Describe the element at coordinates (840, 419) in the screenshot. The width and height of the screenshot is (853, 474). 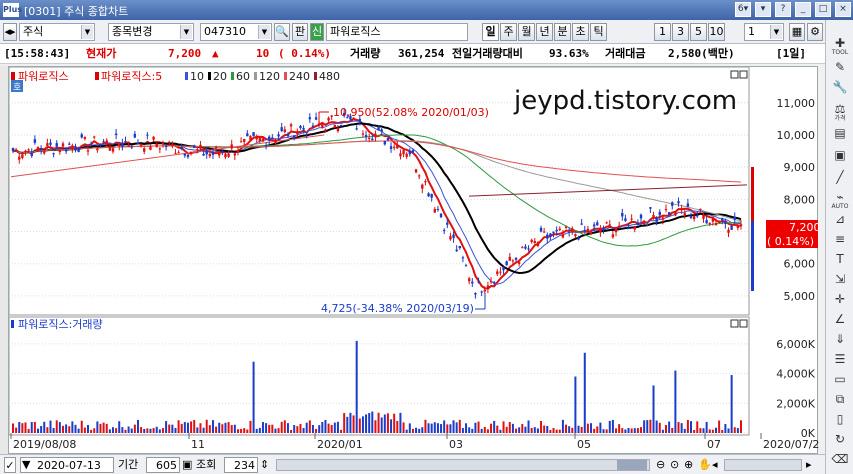
I see `page-icon: ▯` at that location.